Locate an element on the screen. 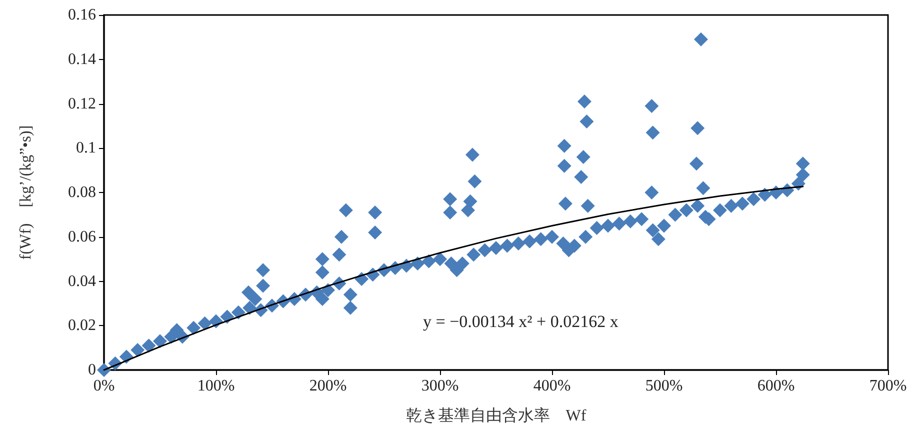 This screenshot has height=442, width=914. y-tick-label: 0 is located at coordinates (92, 370).